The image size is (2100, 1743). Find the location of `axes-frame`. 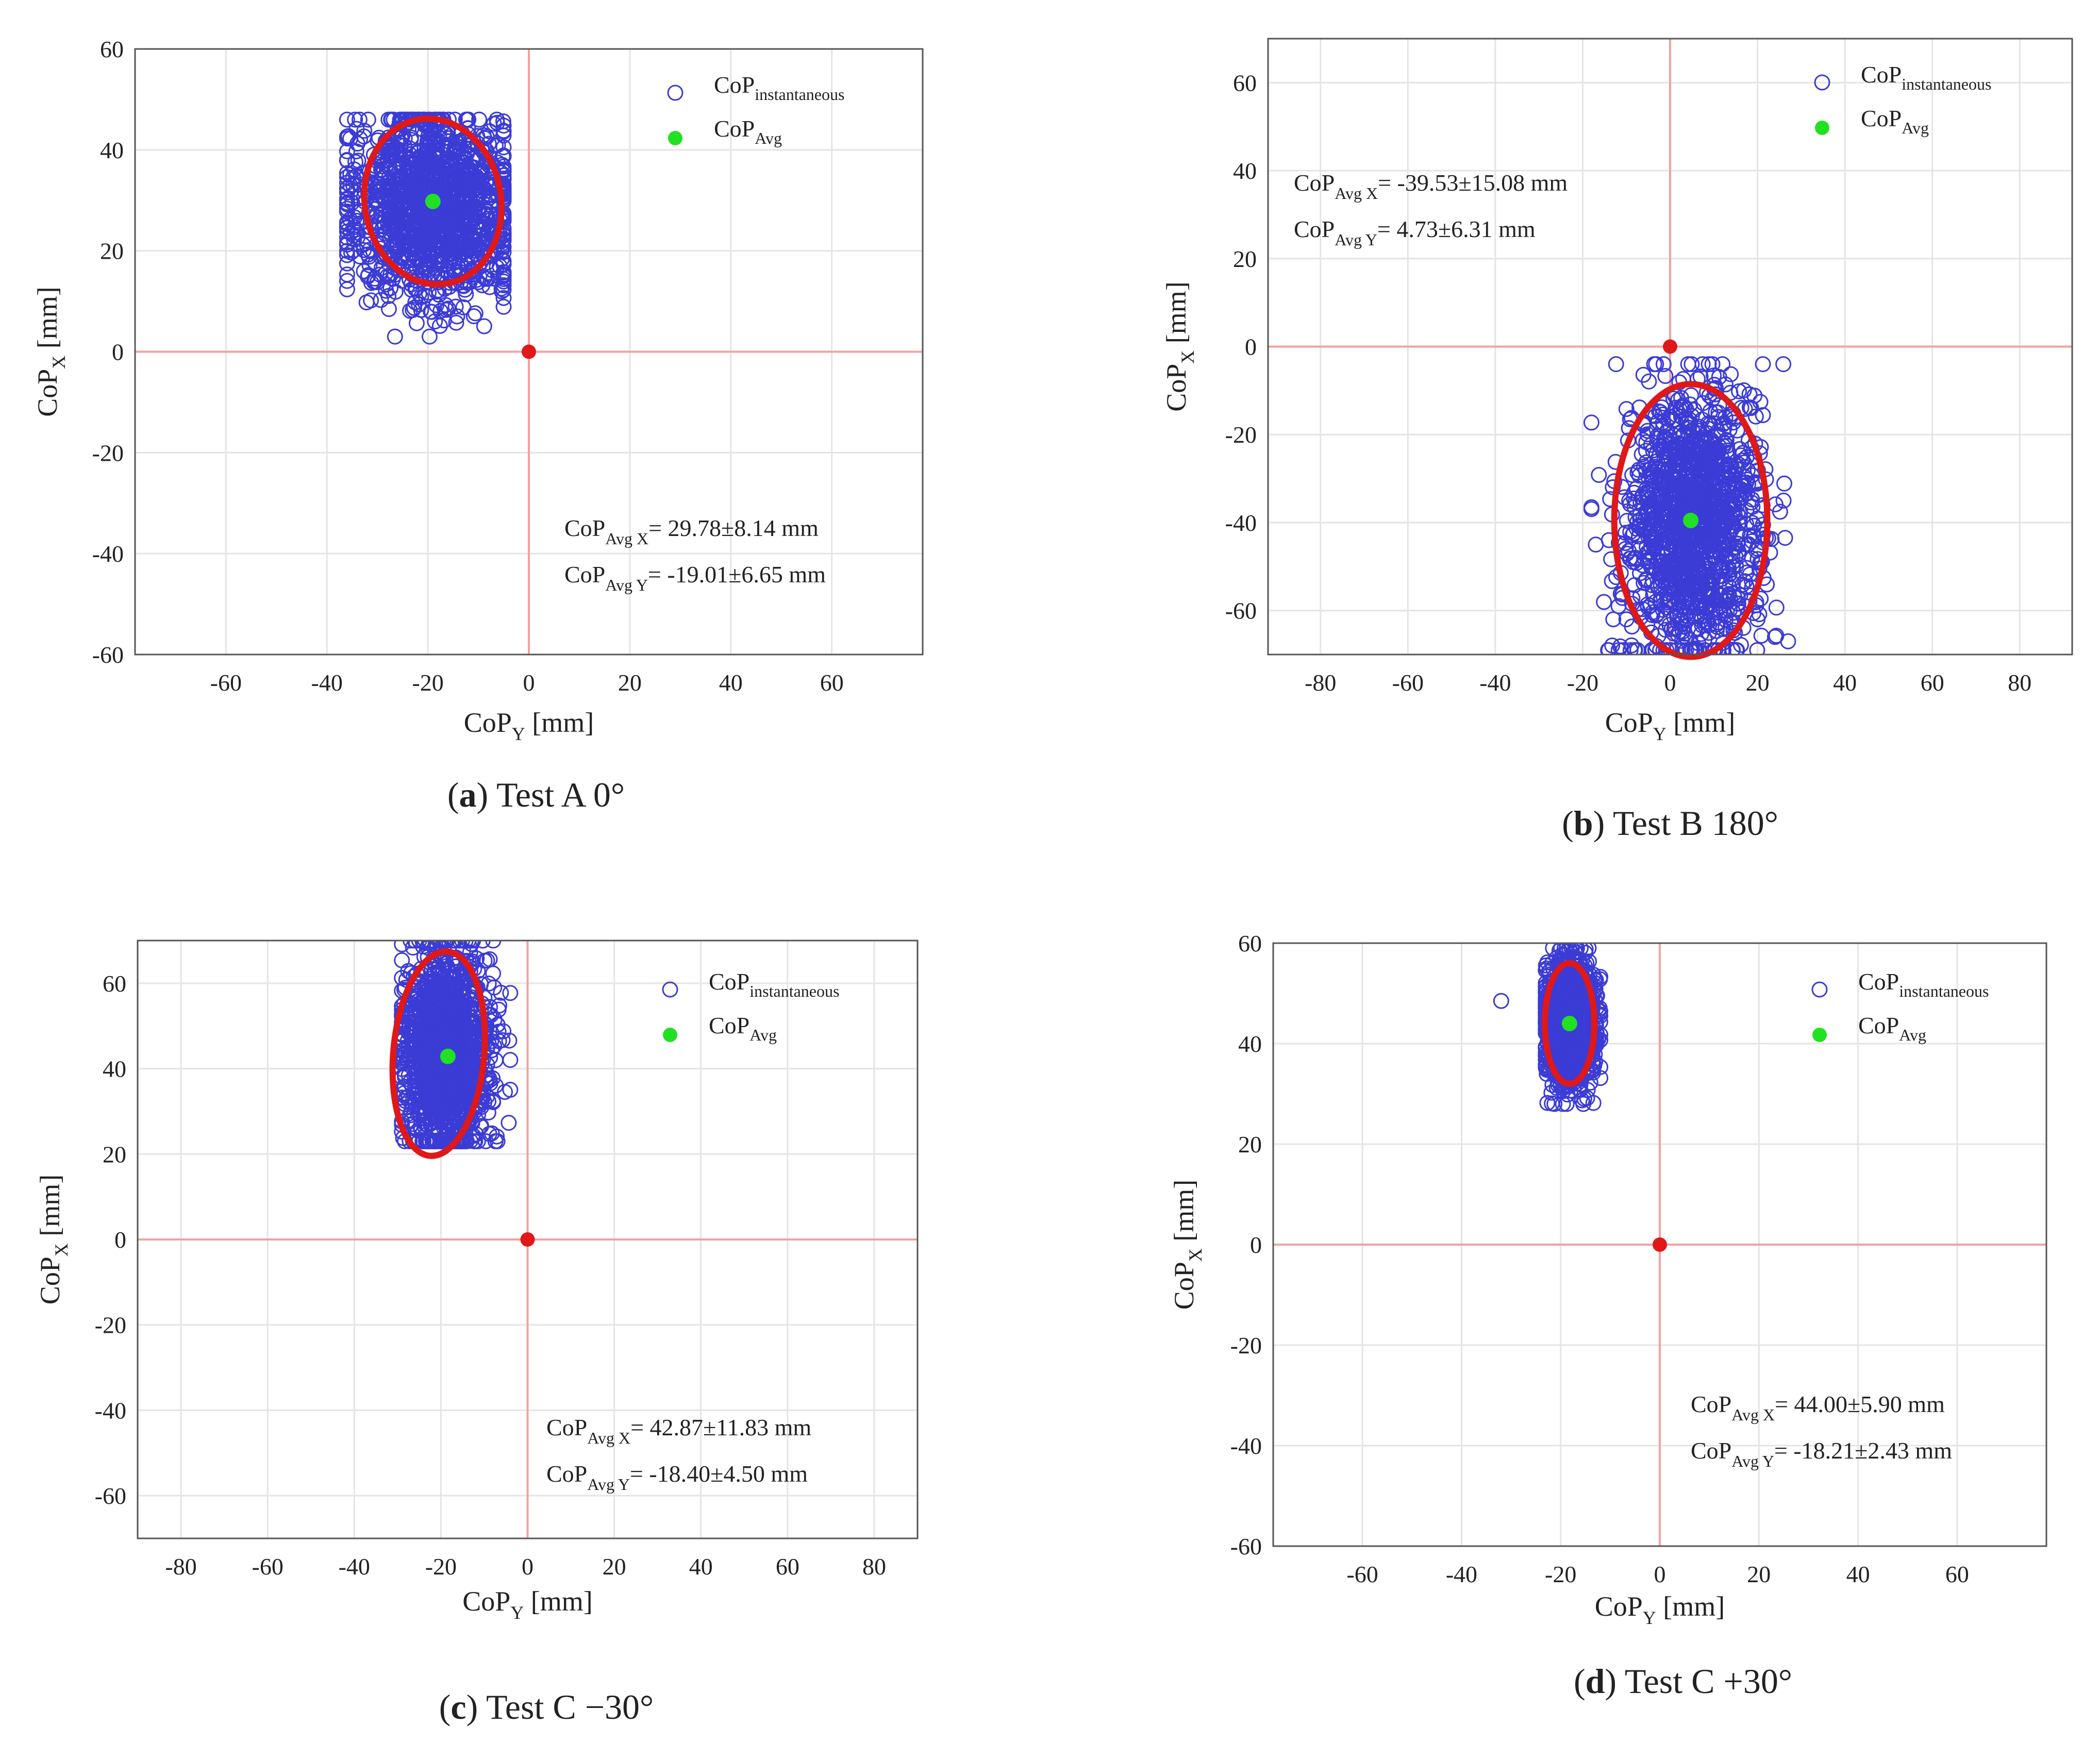

axes-frame is located at coordinates (529, 352).